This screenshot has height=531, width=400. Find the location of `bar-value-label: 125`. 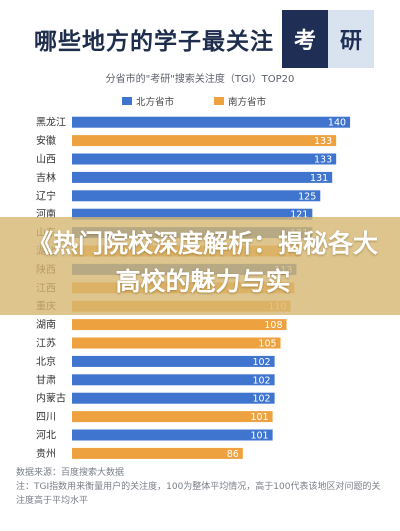

bar-value-label: 125 is located at coordinates (307, 196).